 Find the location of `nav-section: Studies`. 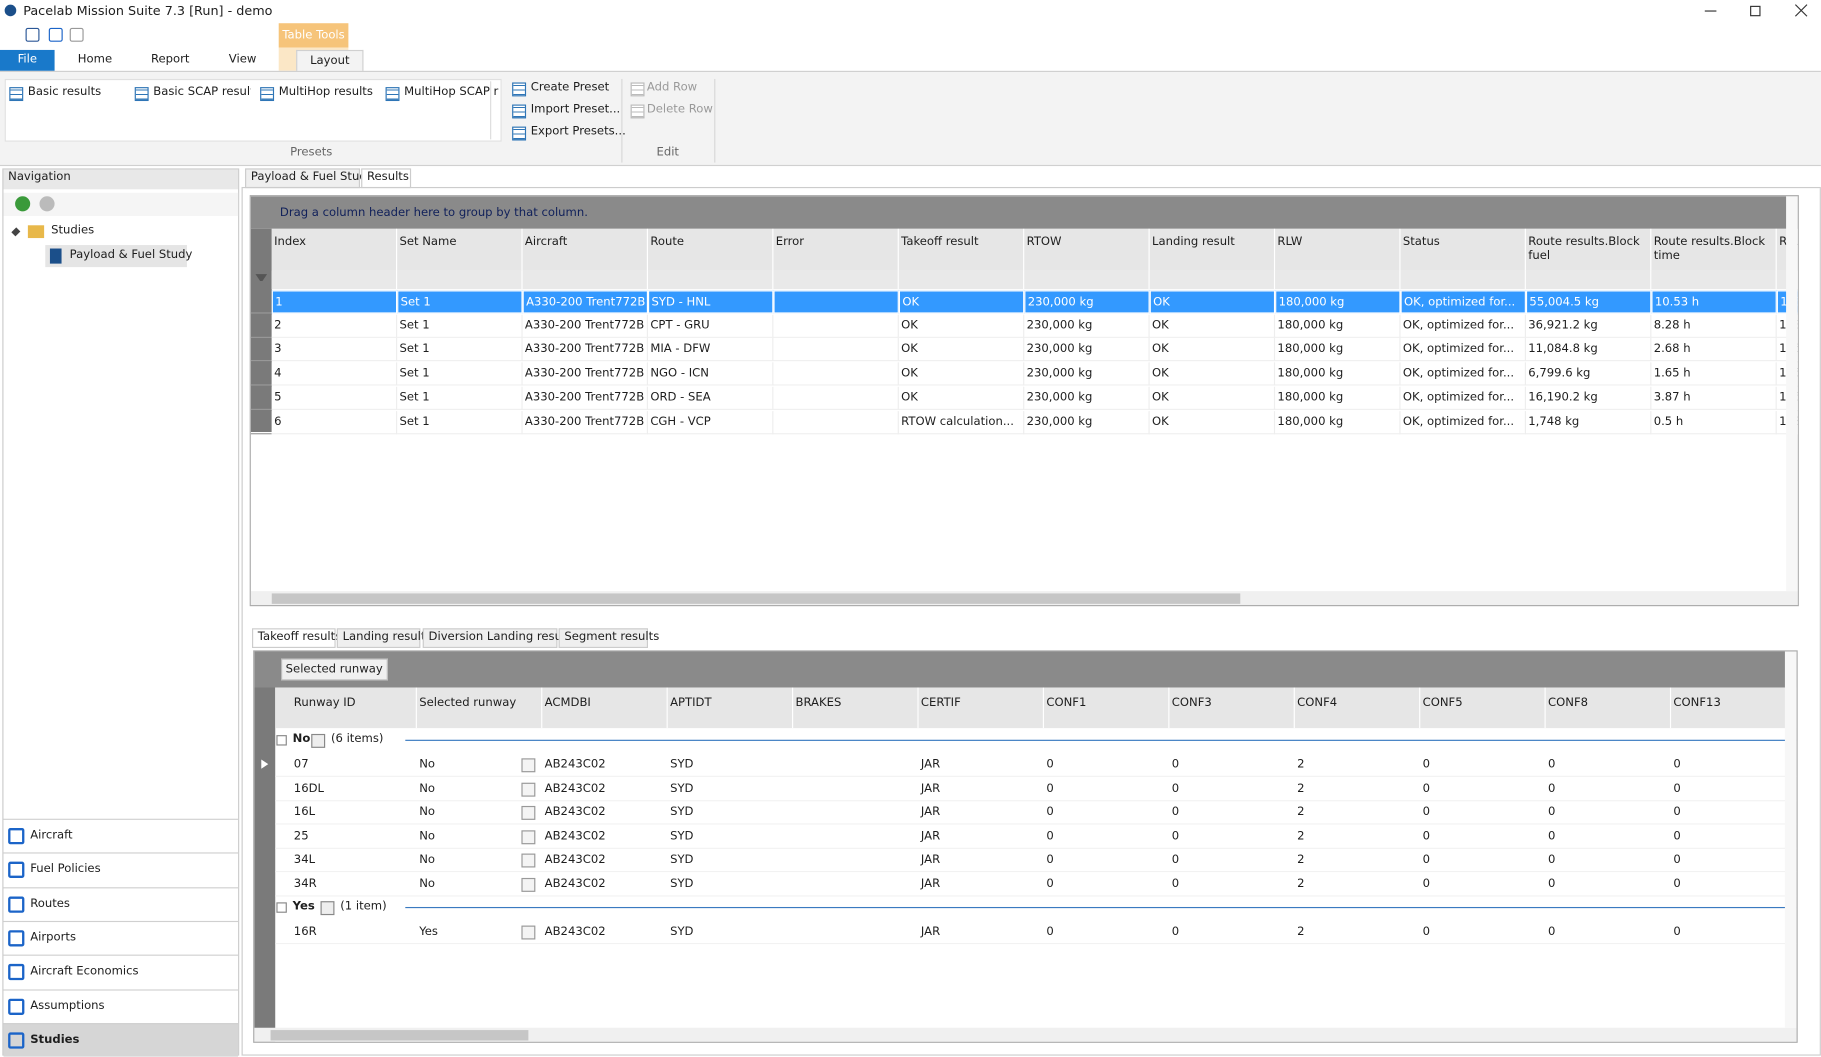

nav-section: Studies is located at coordinates (120, 1040).